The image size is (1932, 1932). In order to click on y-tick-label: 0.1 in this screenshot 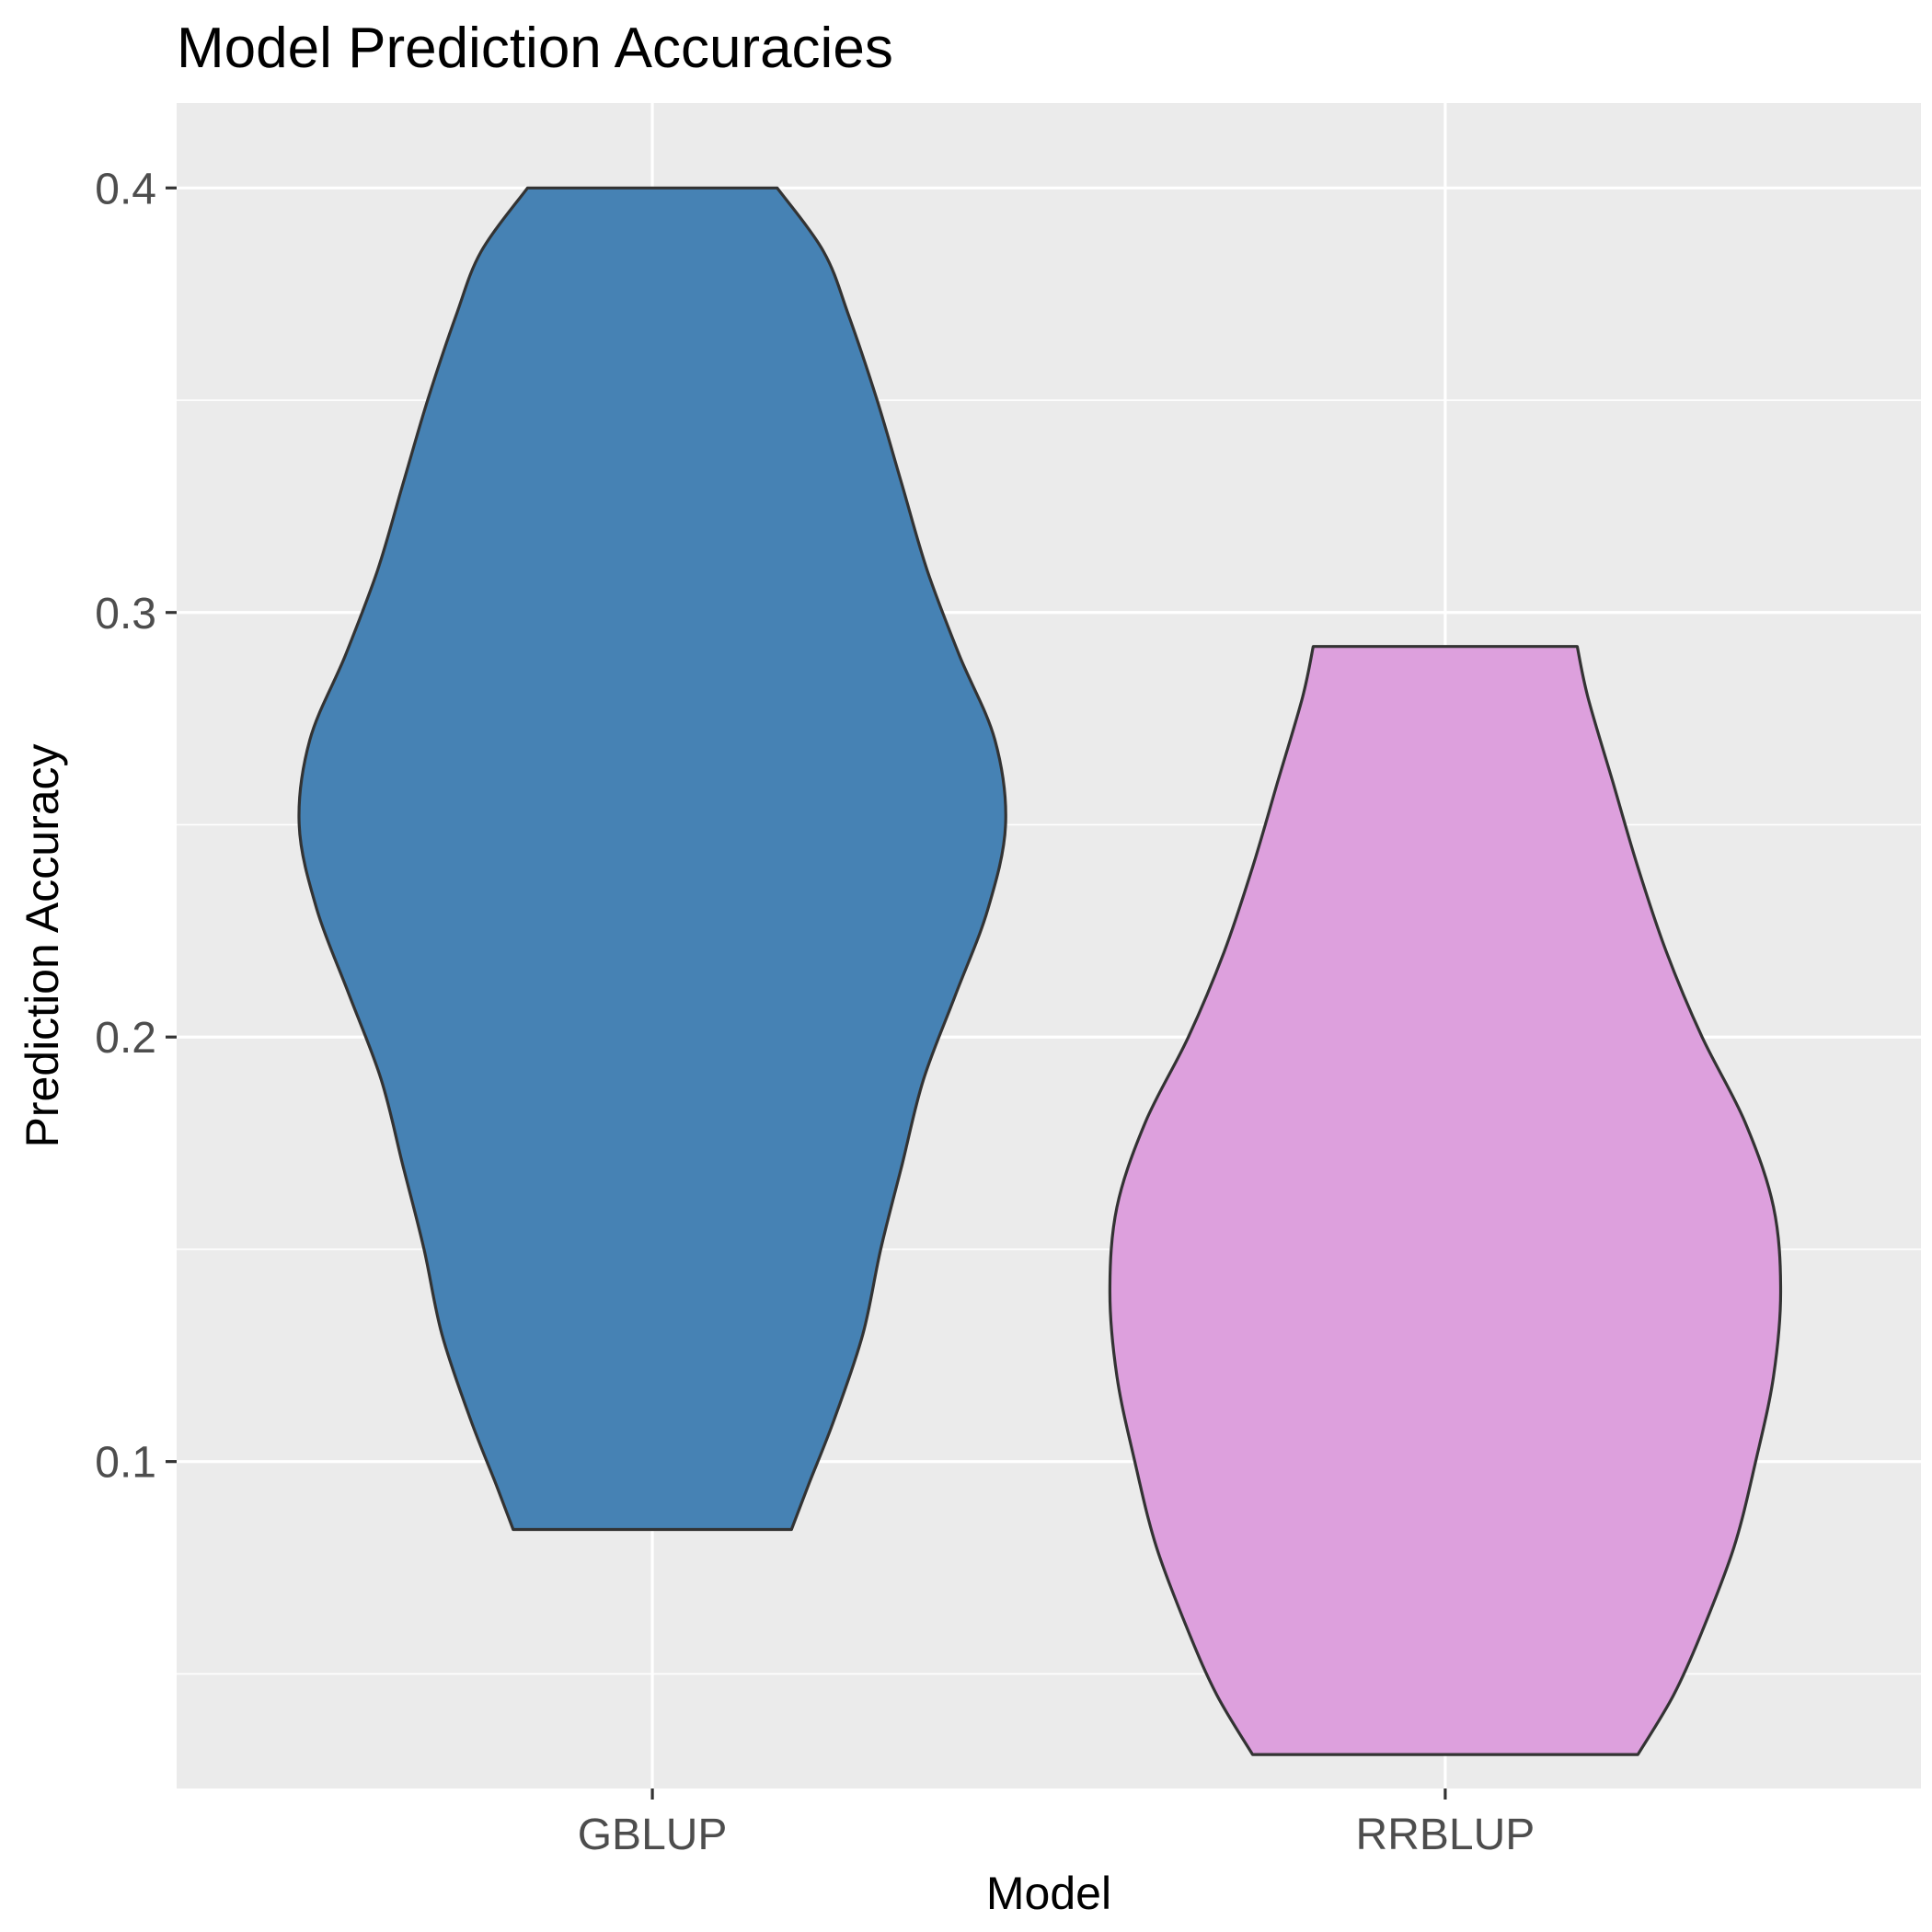, I will do `click(126, 1463)`.